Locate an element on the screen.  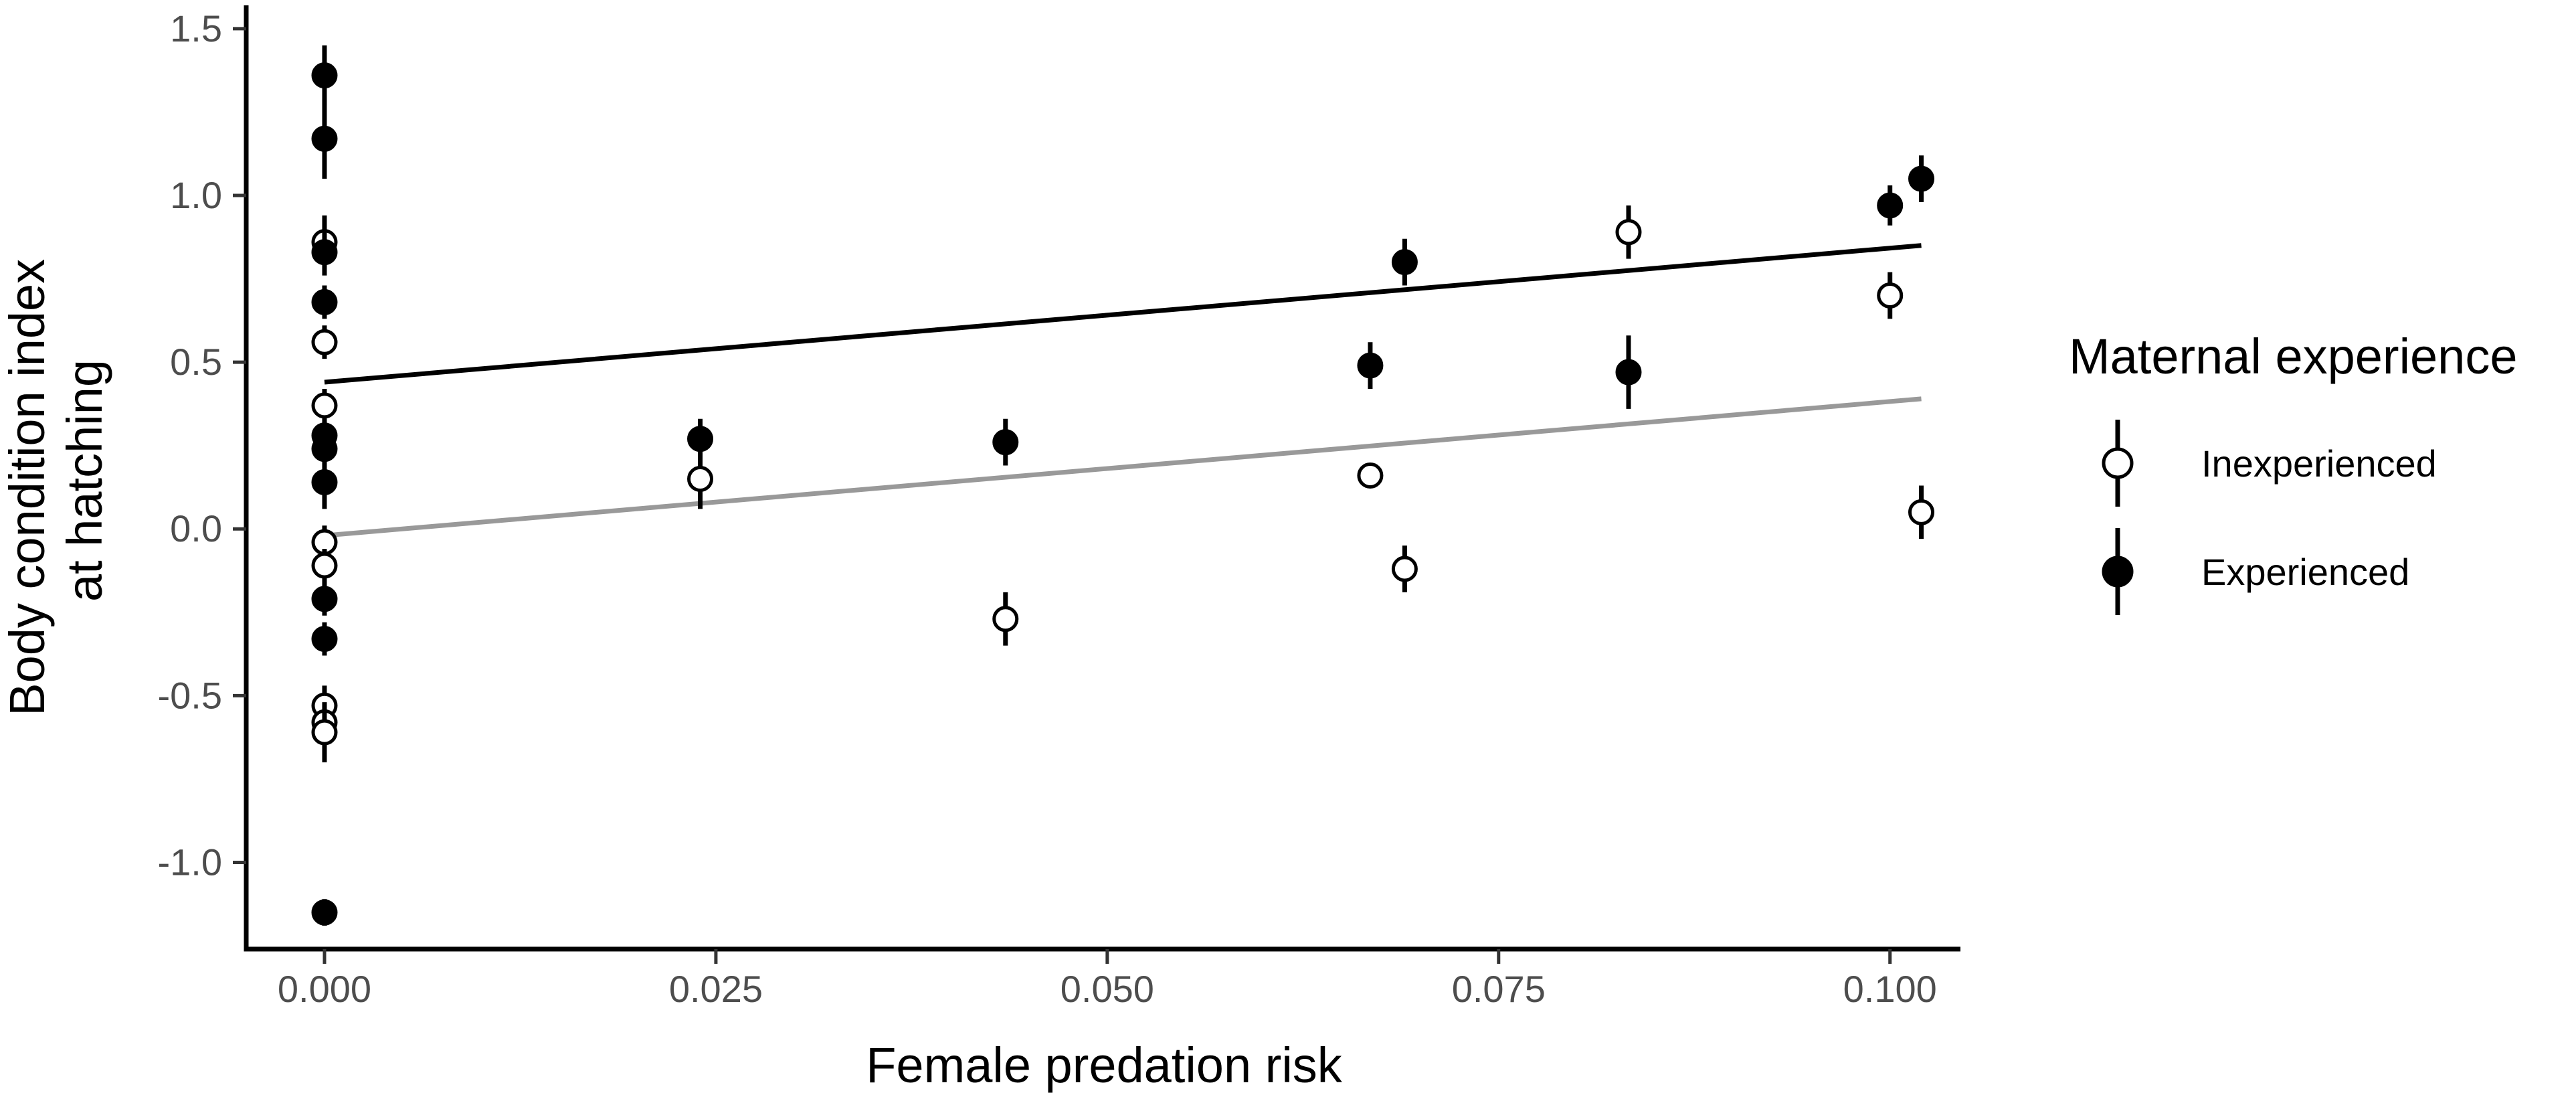
y-tick-label: -0.5 is located at coordinates (190, 695).